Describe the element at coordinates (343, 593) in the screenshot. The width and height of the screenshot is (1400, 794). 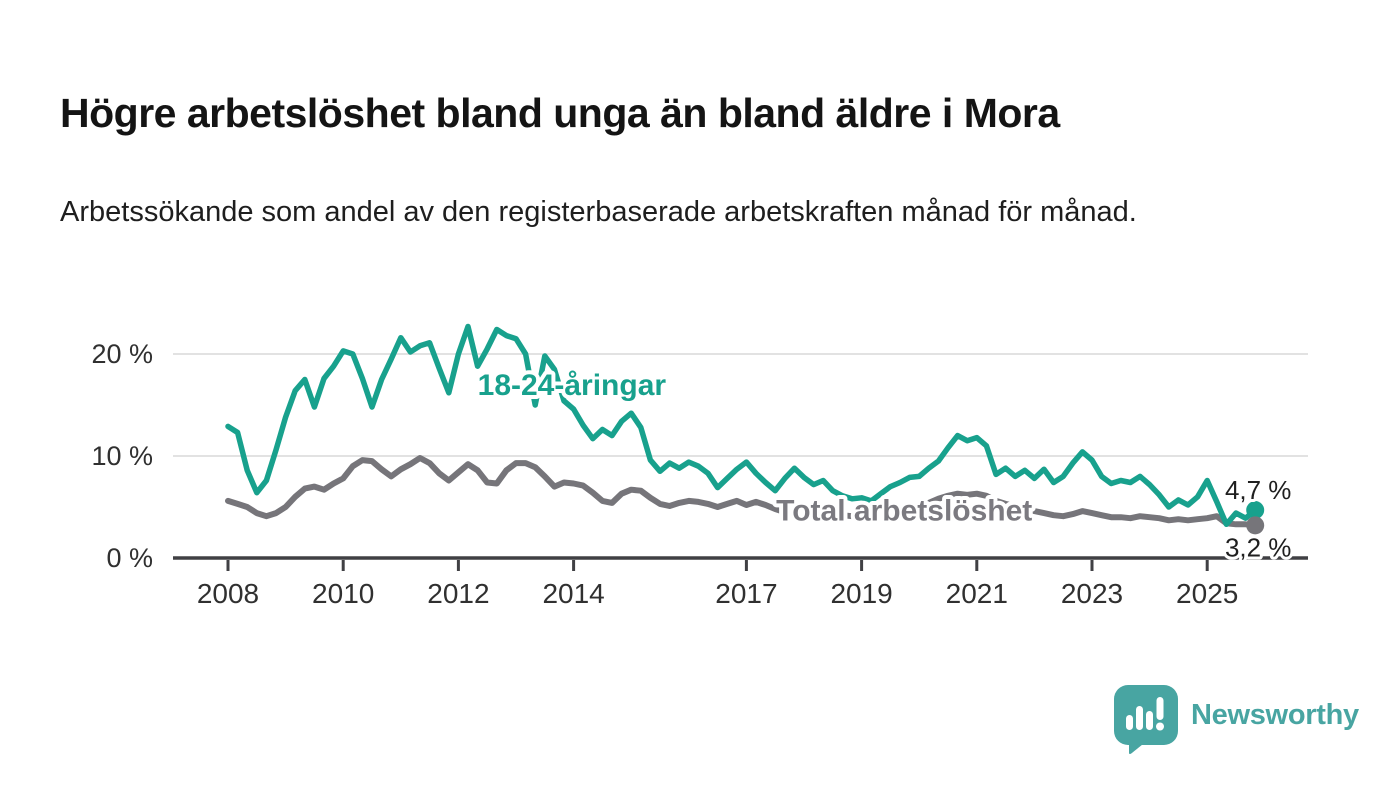
I see `x-tick-label-2010: 2010` at that location.